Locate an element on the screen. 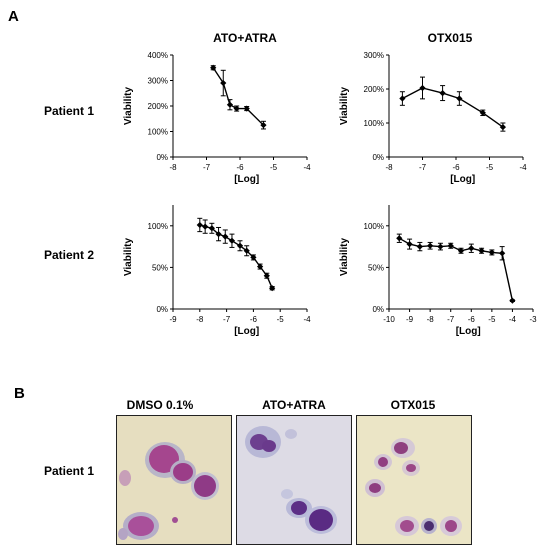 The image size is (543, 550). chart-patient2-otx015: 0% 50% 100% -10 -9 -8 -7 -6 -5 -4 -3 [Log] Viability is located at coordinates (438, 271).